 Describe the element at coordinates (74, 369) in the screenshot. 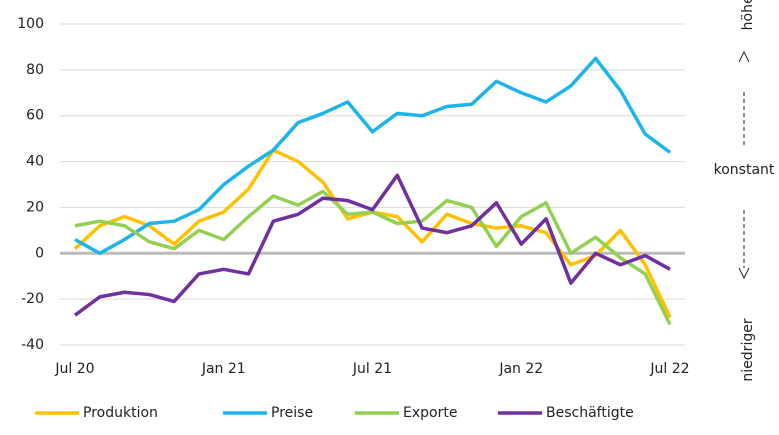

I see `x-tick-label: Jul 20` at that location.